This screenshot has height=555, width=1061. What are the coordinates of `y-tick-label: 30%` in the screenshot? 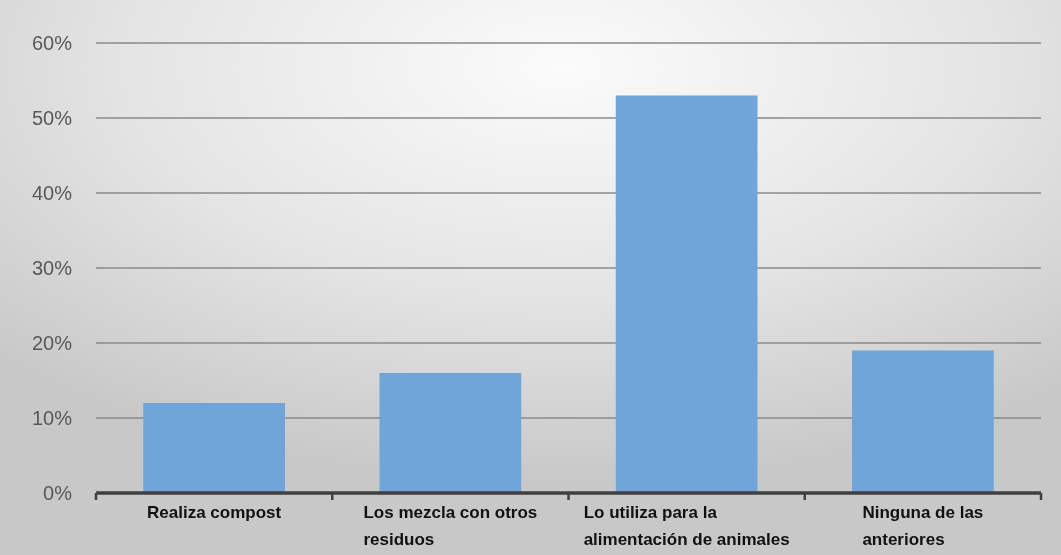 It's located at (52, 268).